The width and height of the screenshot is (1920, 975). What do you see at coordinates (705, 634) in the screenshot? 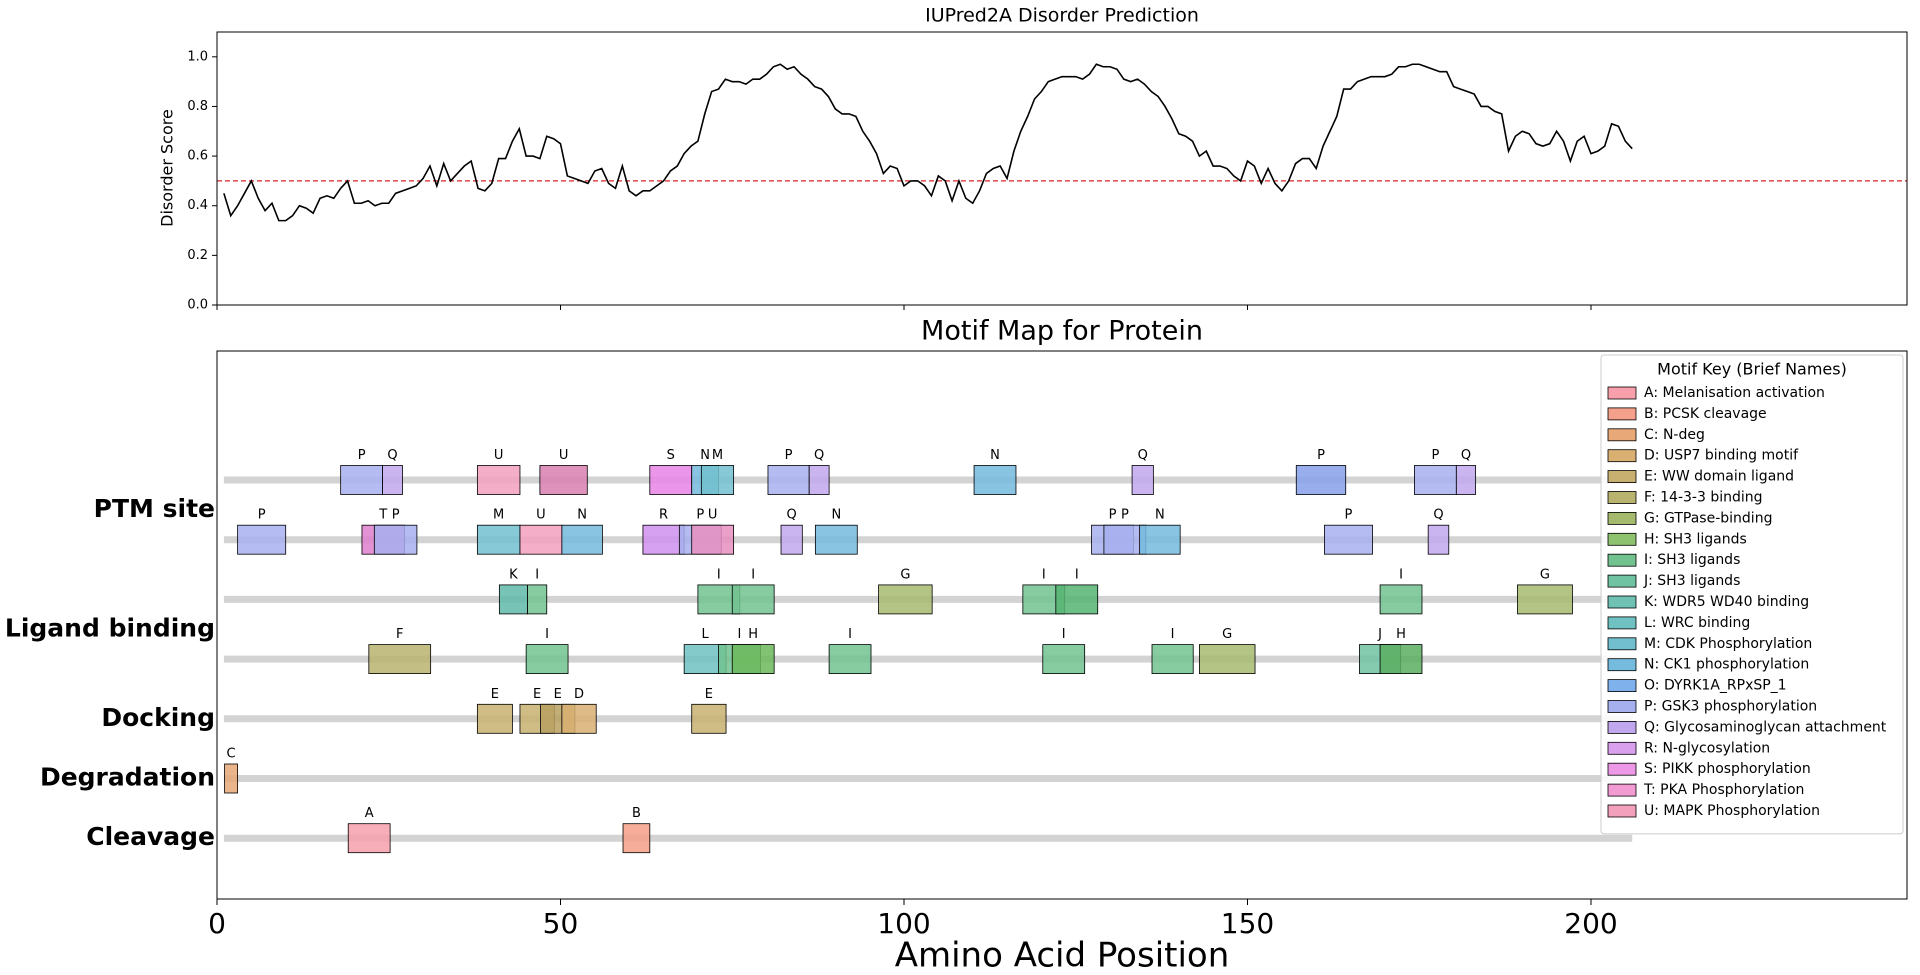
I see `motif-label: L` at bounding box center [705, 634].